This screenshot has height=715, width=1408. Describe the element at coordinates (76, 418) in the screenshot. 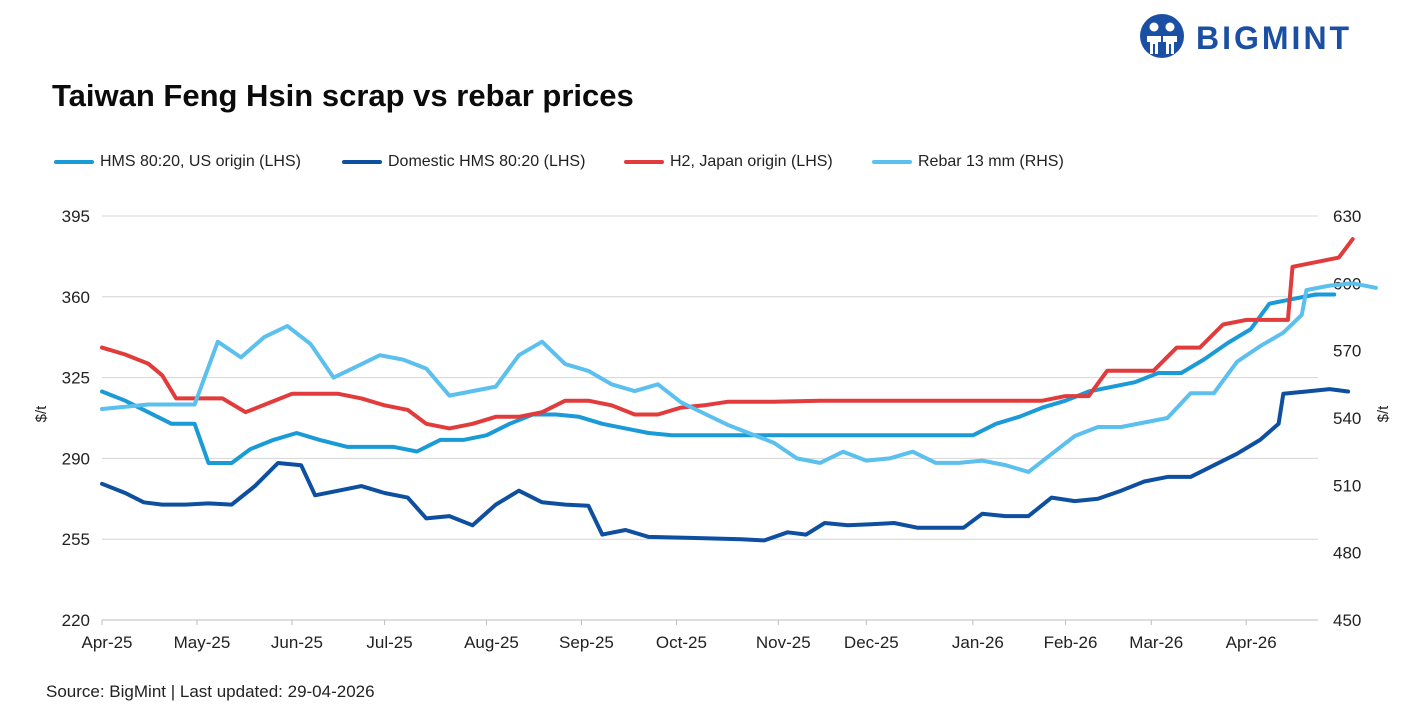

I see `left-axis-ticks: 220 255 290 325 360 395` at that location.